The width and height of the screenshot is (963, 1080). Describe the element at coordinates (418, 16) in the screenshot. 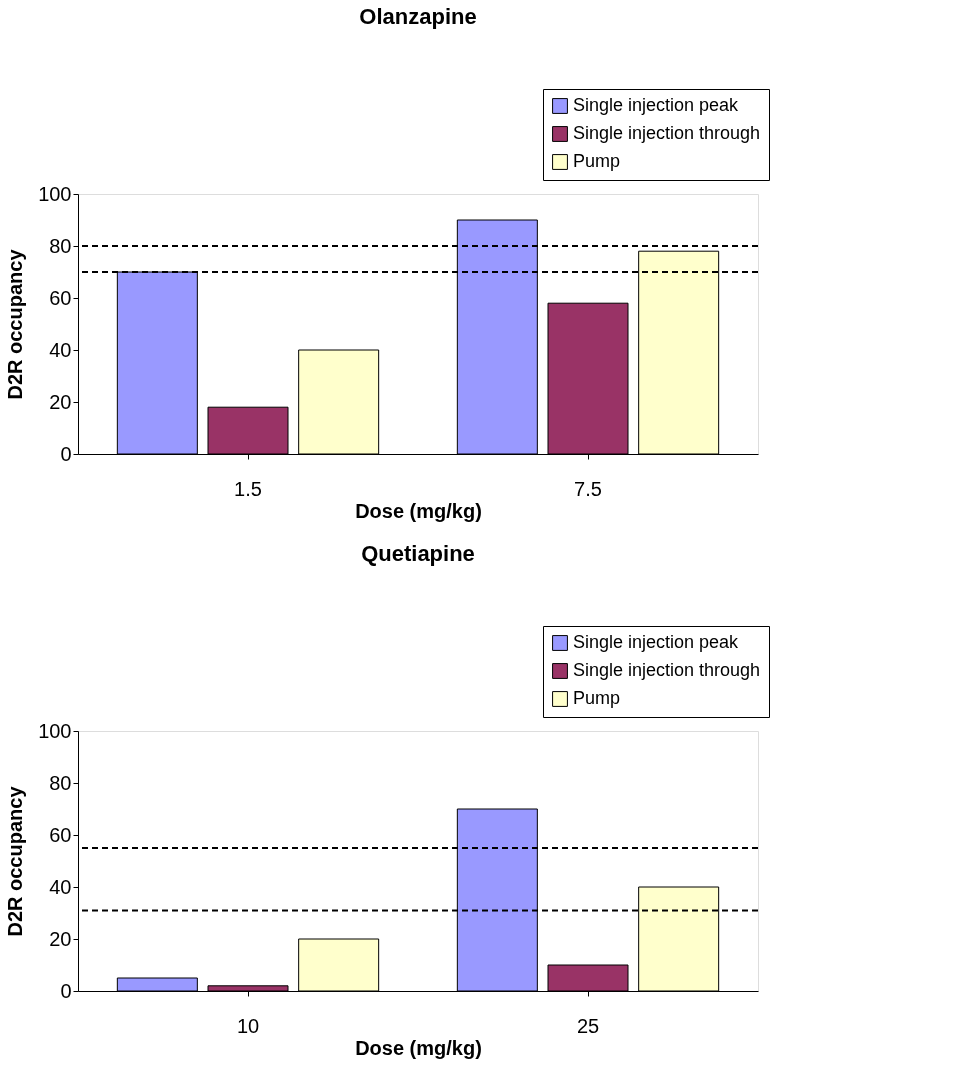

I see `chart-title: Olanzapine` at that location.